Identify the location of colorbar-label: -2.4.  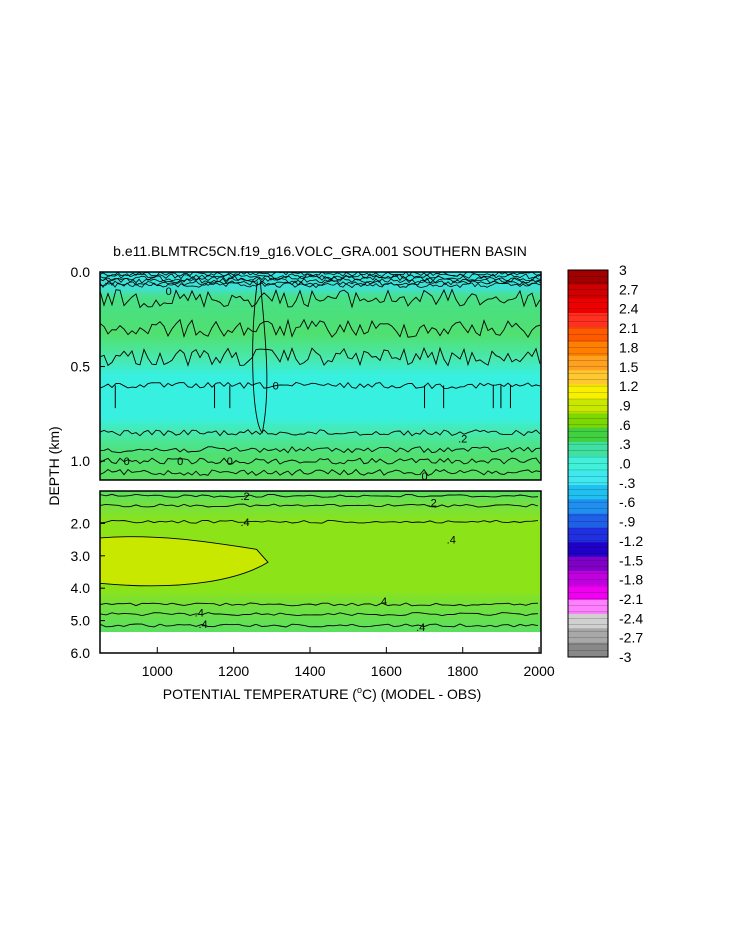
(631, 618).